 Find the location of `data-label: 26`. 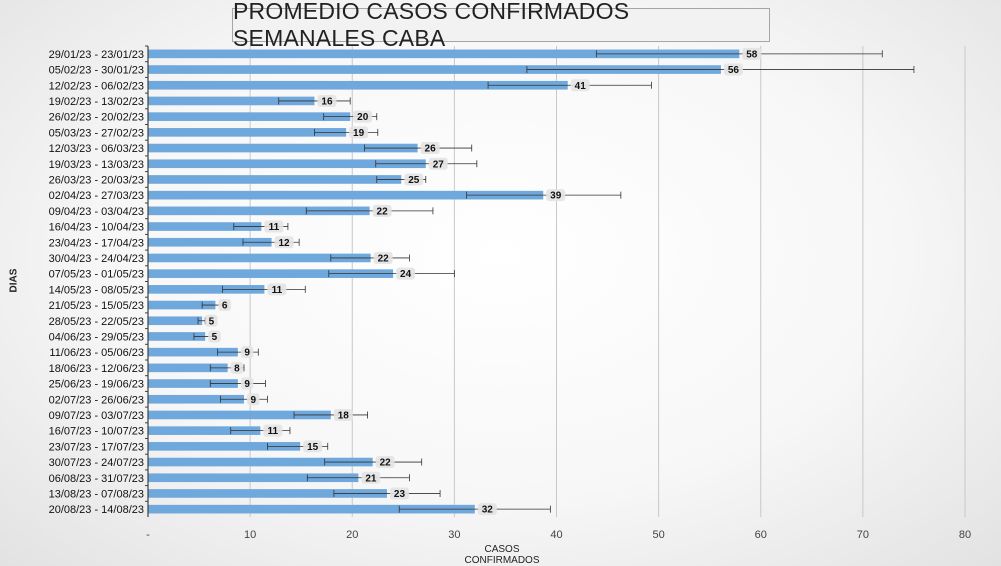

data-label: 26 is located at coordinates (431, 149).